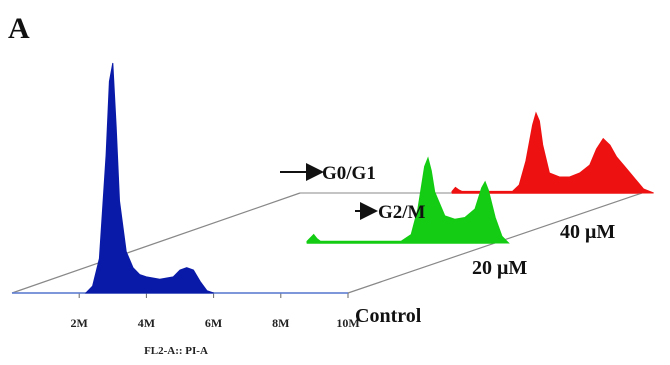 This screenshot has width=670, height=365. I want to click on panel-label: A, so click(19, 28).